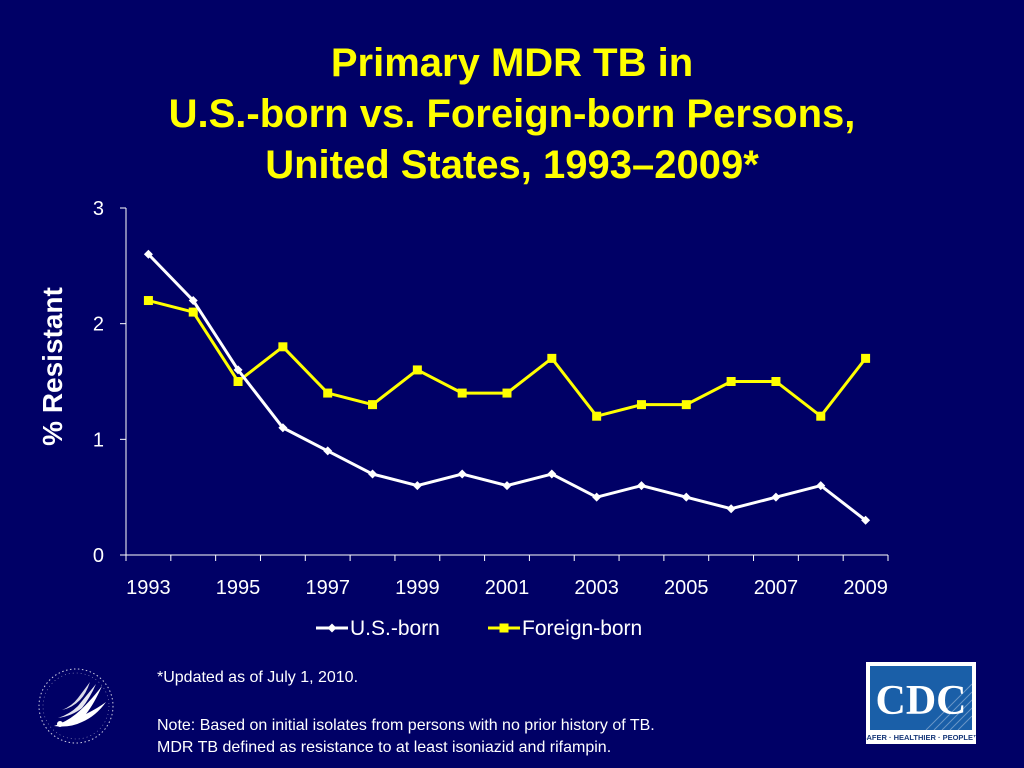 Image resolution: width=1024 pixels, height=768 pixels. What do you see at coordinates (776, 588) in the screenshot?
I see `x-tick-label: 2007` at bounding box center [776, 588].